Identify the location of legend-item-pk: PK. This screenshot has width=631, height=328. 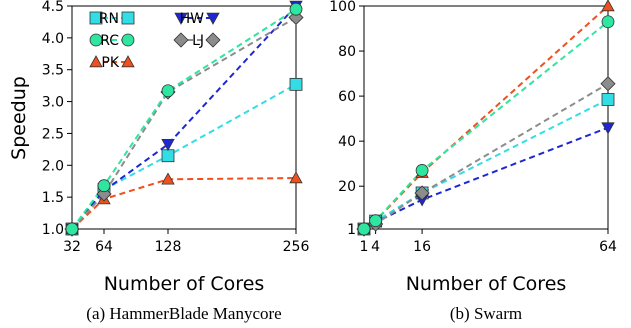
(112, 63).